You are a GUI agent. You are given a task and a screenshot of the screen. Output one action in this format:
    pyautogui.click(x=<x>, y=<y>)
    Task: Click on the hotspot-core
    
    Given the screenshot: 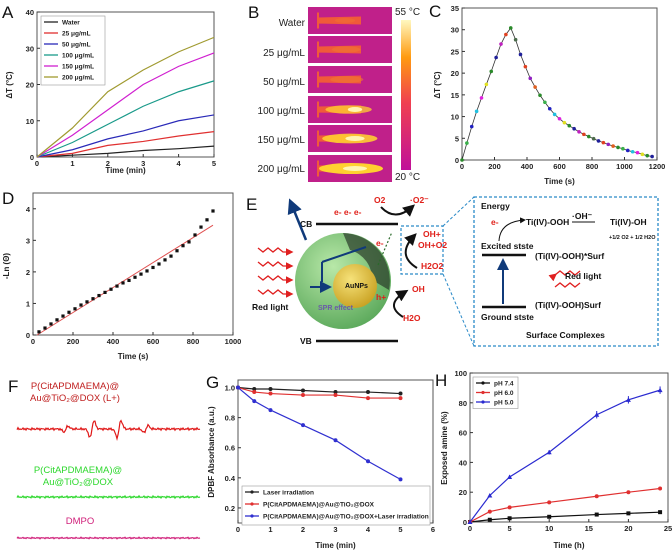 What is the action you would take?
    pyautogui.click(x=355, y=138)
    